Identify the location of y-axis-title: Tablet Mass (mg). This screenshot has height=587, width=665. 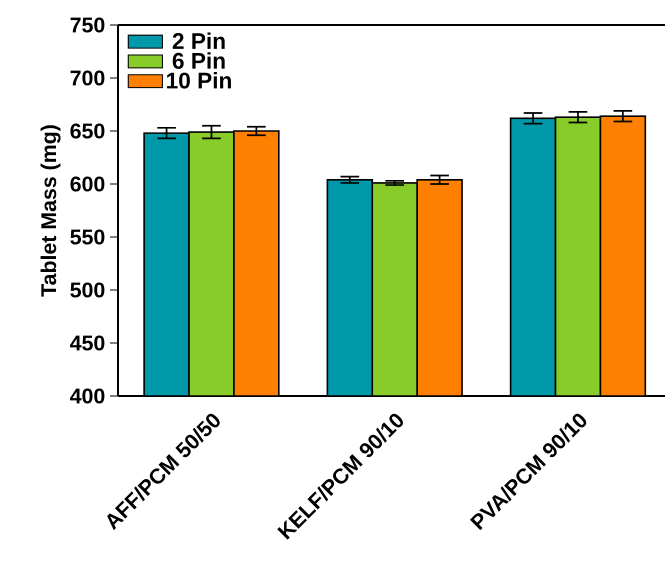
(50, 211).